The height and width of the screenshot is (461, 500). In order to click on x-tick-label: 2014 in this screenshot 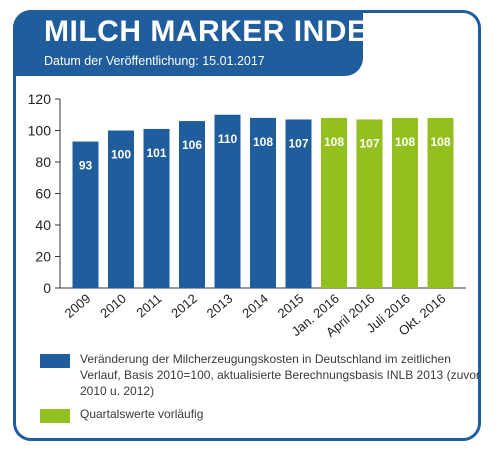, I will do `click(255, 306)`.